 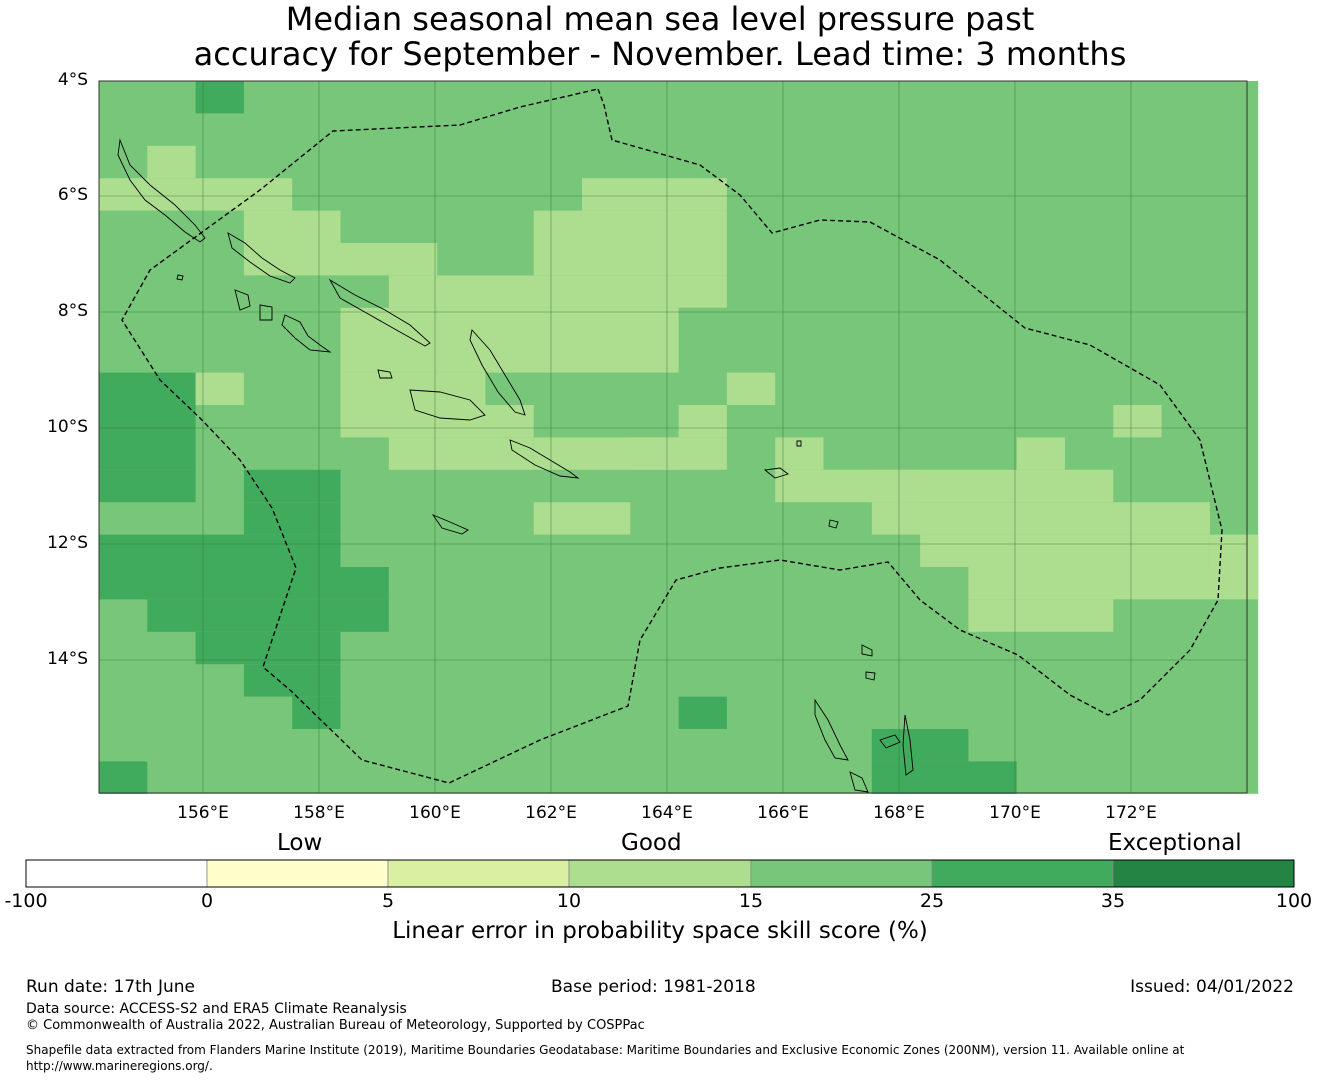 I want to click on colorbar, so click(x=660, y=873).